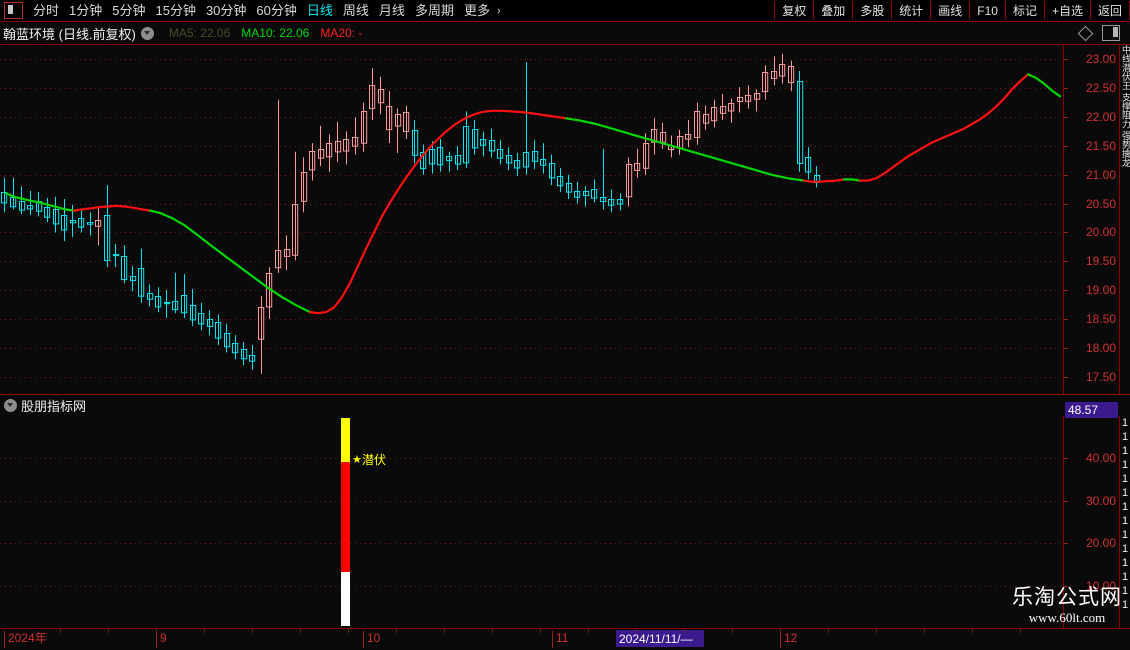 The height and width of the screenshot is (650, 1130). What do you see at coordinates (660, 638) in the screenshot?
I see `selected-date-box: 2024/11/11/—` at bounding box center [660, 638].